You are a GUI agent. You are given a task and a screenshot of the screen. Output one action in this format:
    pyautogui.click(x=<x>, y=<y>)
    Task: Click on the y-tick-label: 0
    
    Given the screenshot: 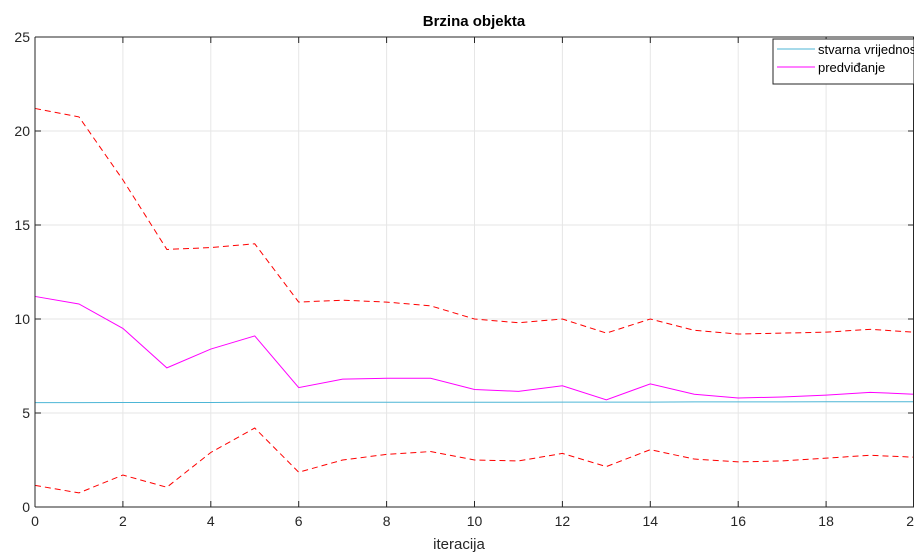 What is the action you would take?
    pyautogui.click(x=26, y=507)
    